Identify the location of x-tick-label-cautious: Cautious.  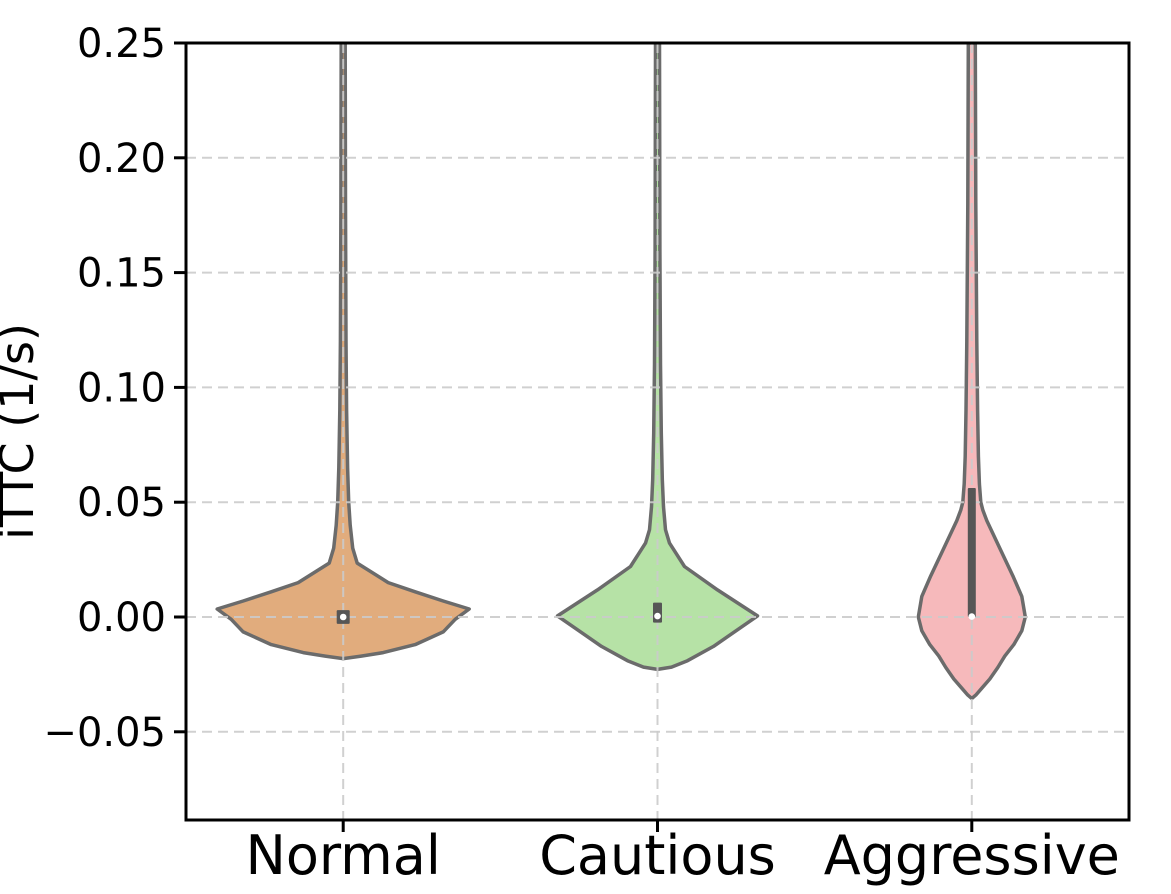
(657, 855).